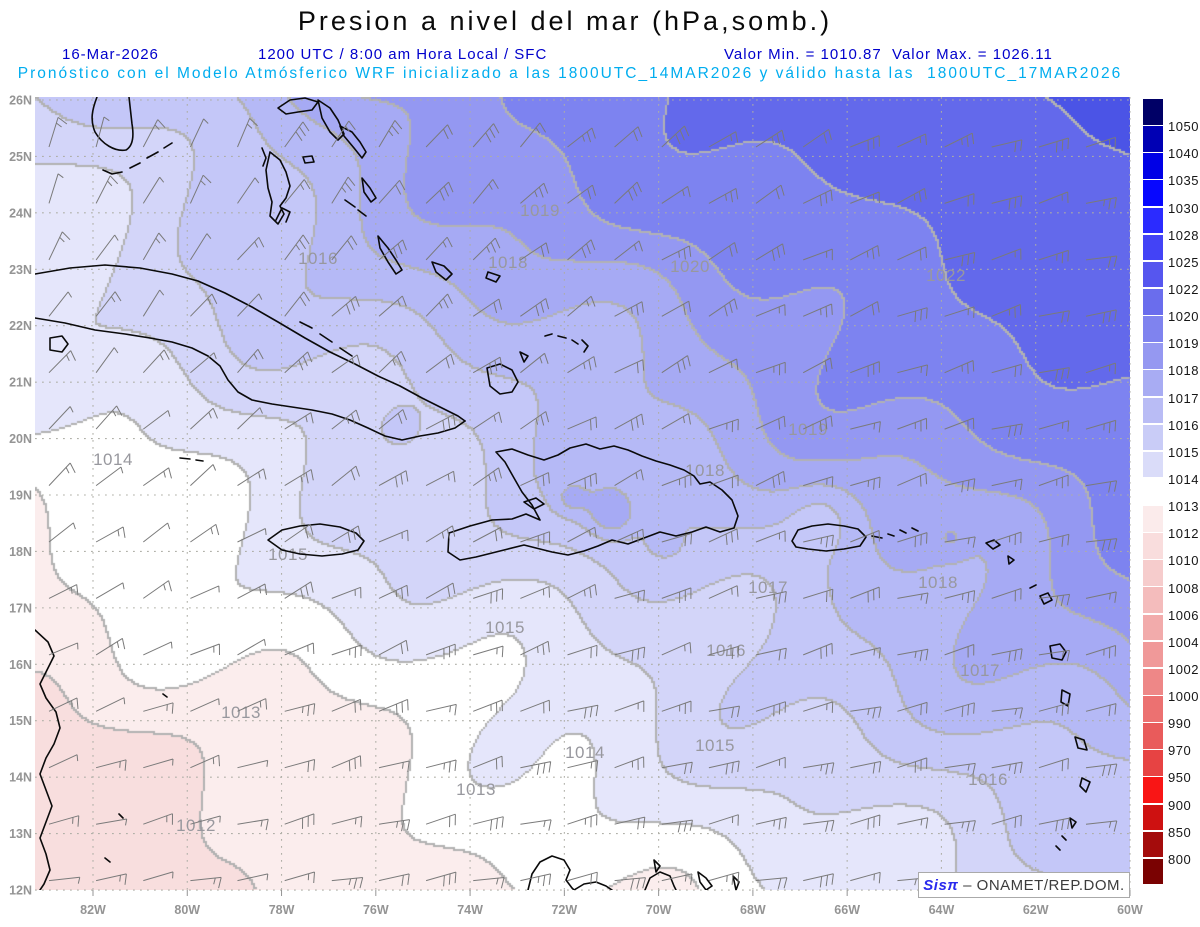 The image size is (1200, 927). I want to click on isobar-label: 1022, so click(946, 275).